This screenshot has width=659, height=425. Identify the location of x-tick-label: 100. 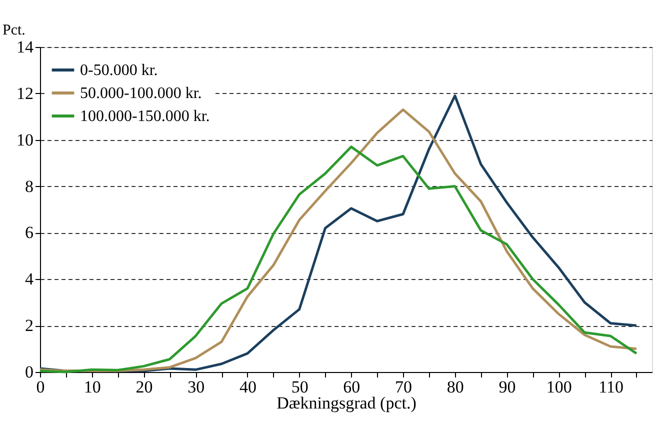
(559, 387).